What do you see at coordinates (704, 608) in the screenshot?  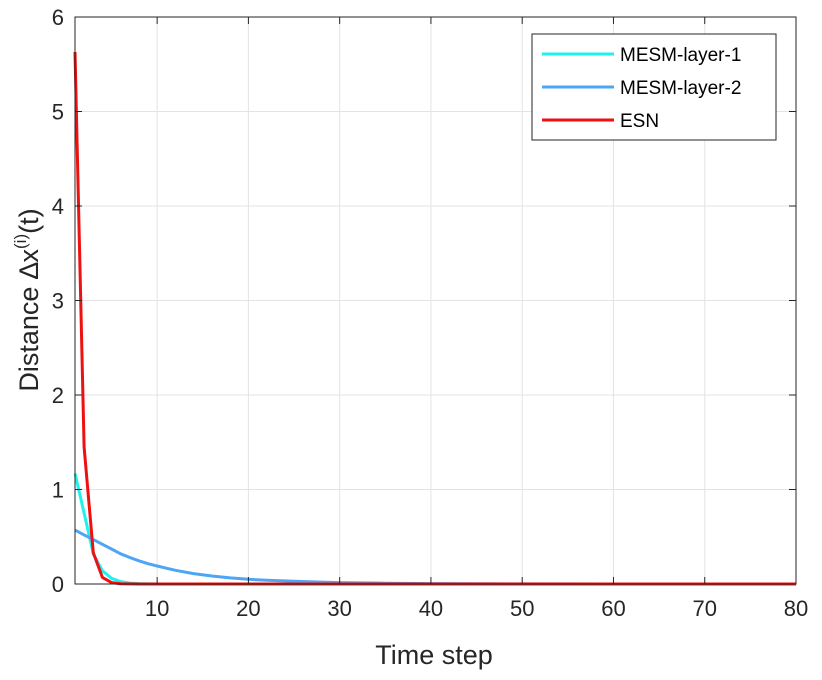 I see `x-tick-label: 70` at bounding box center [704, 608].